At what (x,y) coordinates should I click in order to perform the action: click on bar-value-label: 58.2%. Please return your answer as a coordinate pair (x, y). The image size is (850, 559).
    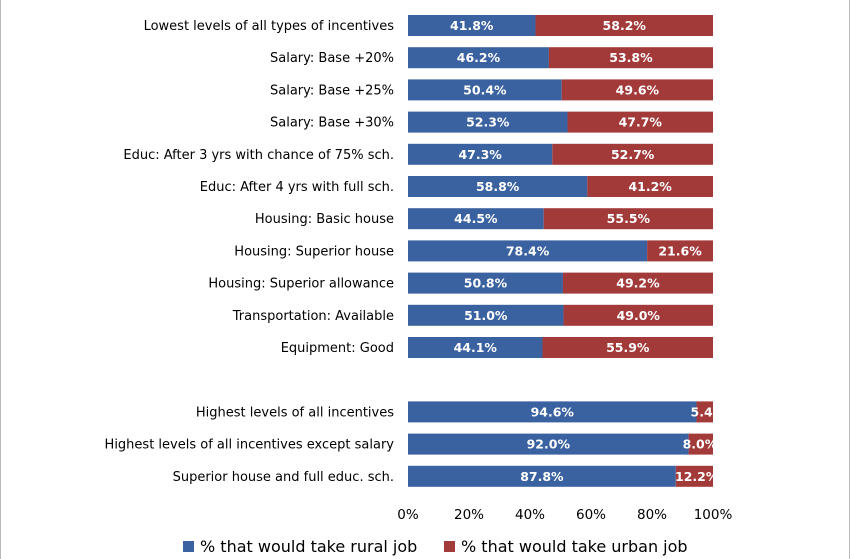
    Looking at the image, I should click on (625, 25).